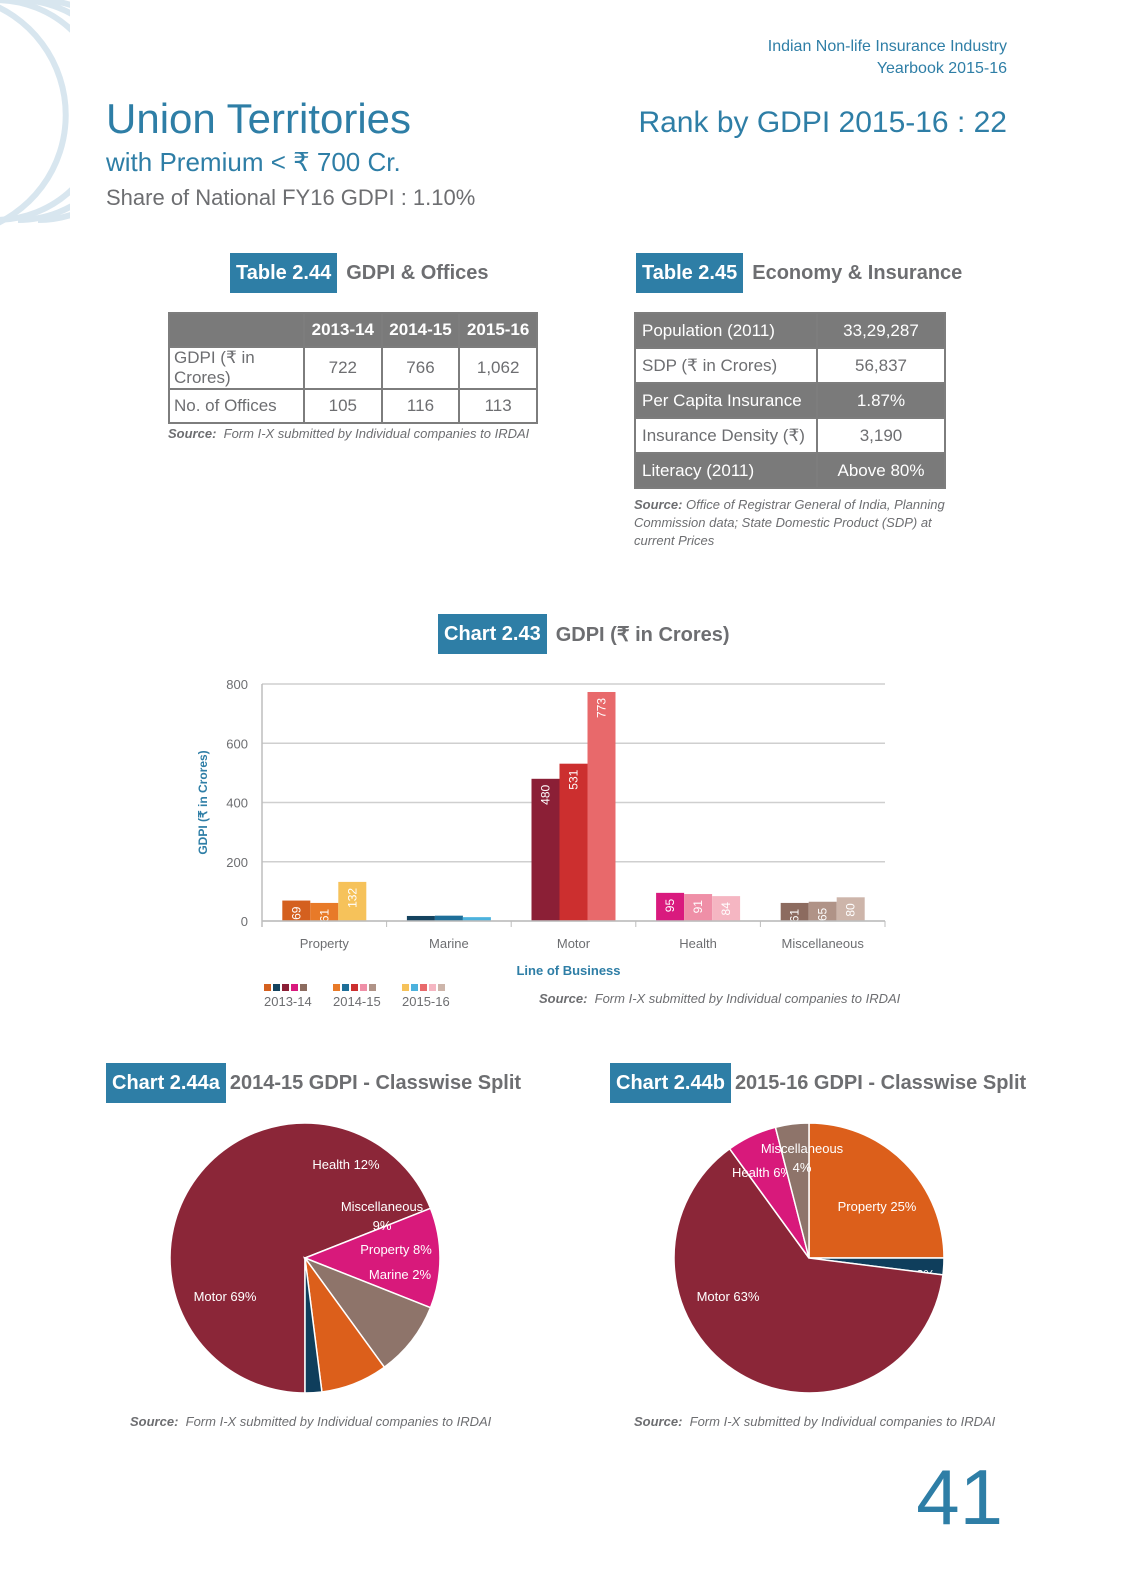  What do you see at coordinates (602, 708) in the screenshot?
I see `bar-value-label: 773` at bounding box center [602, 708].